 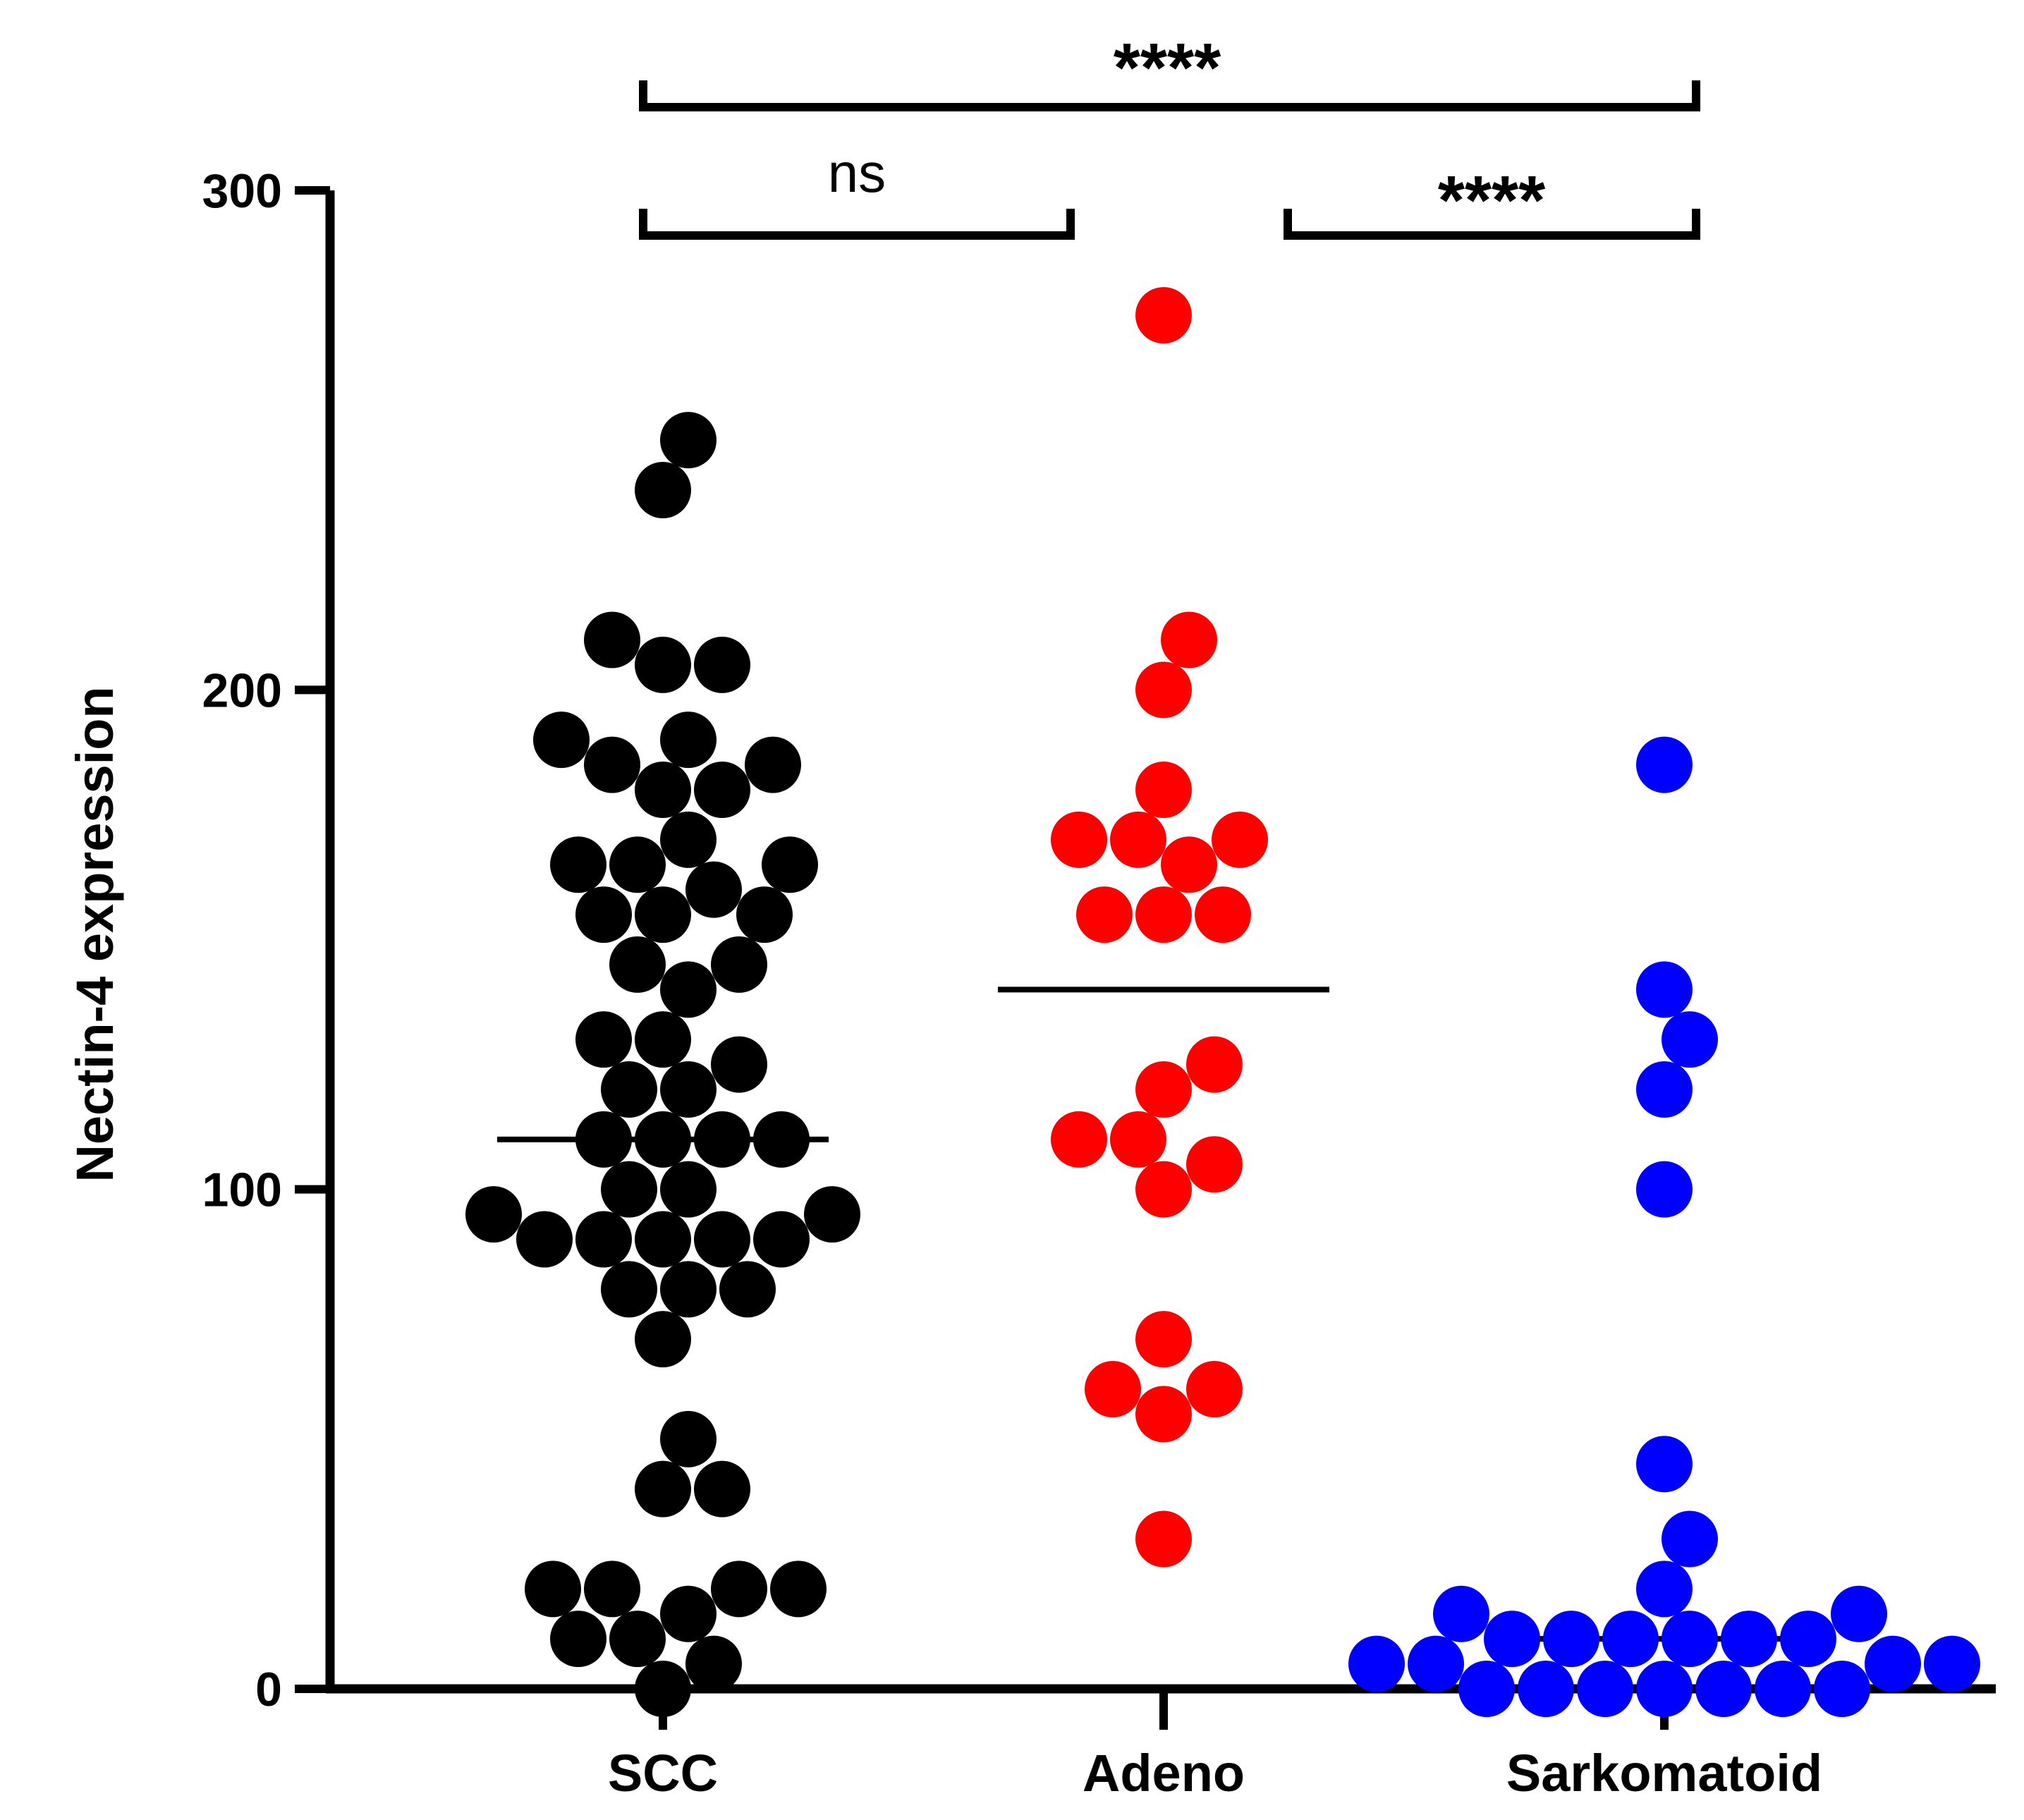 I want to click on y-tick-label: 0, so click(x=268, y=1689).